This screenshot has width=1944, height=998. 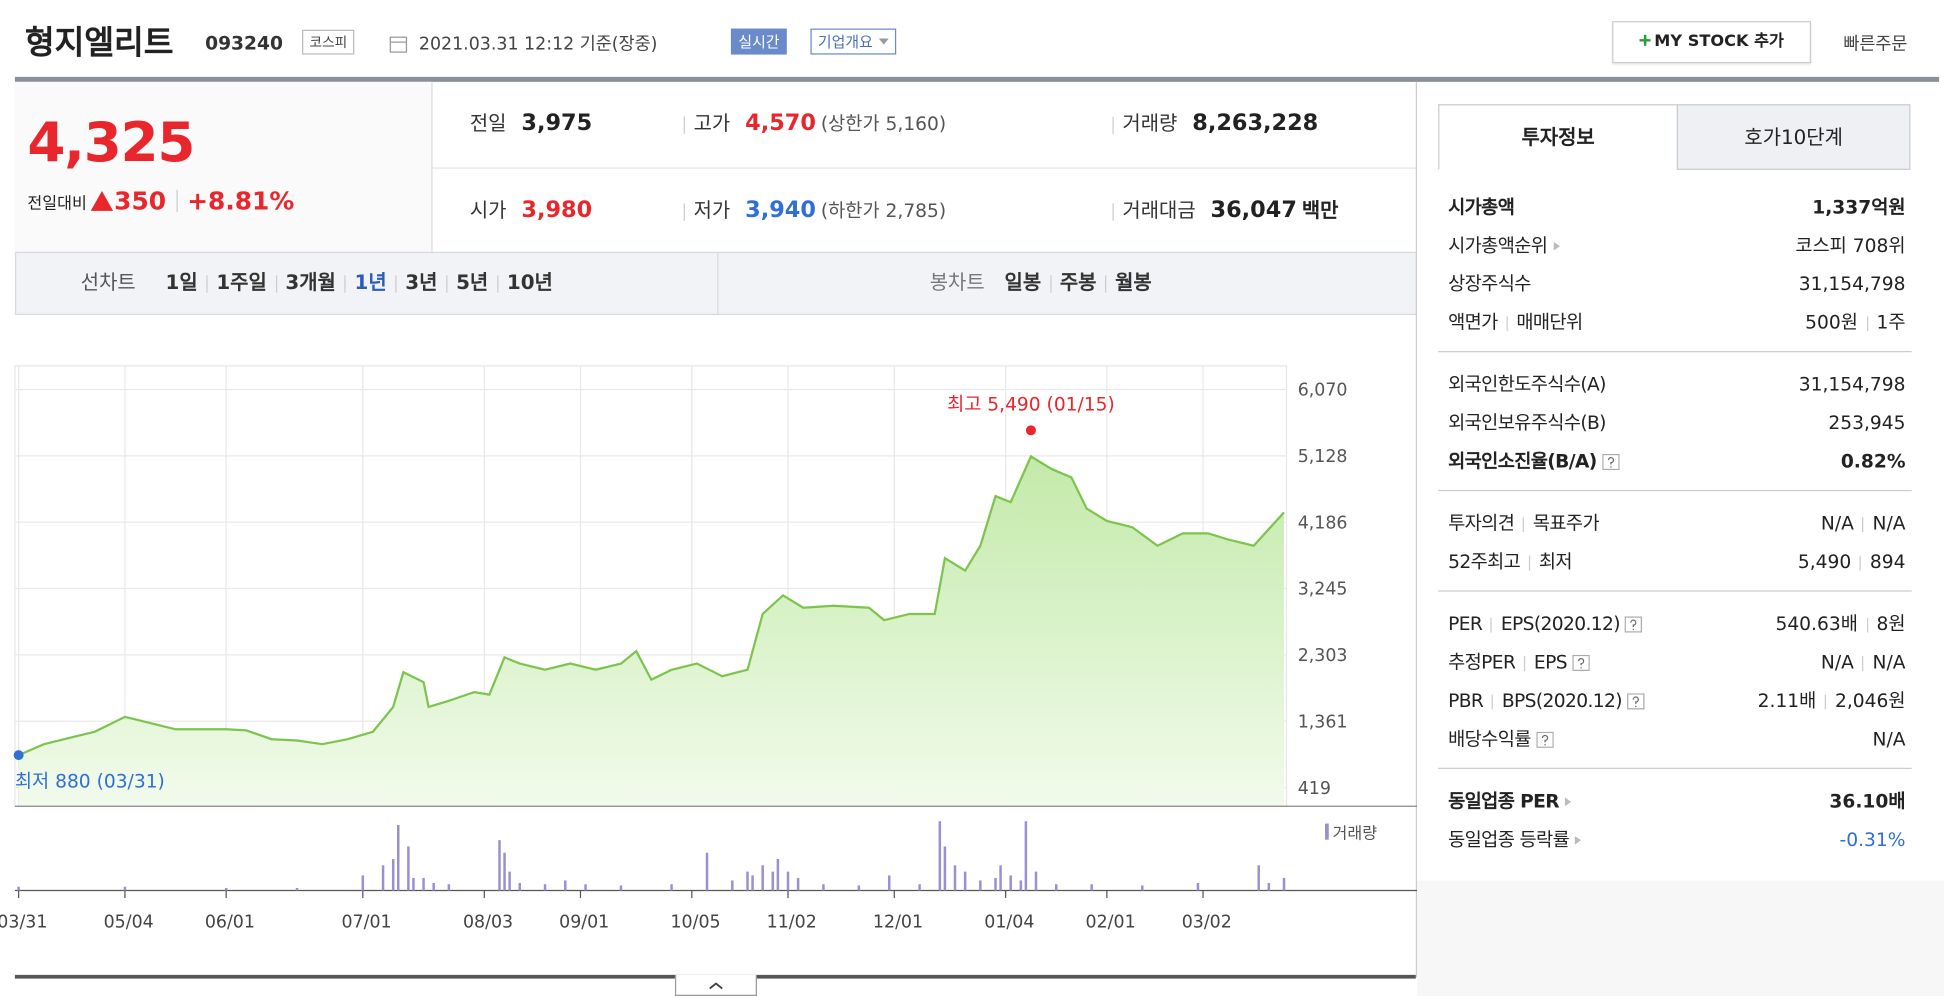 I want to click on info-value: 31,154,798, so click(x=1852, y=385).